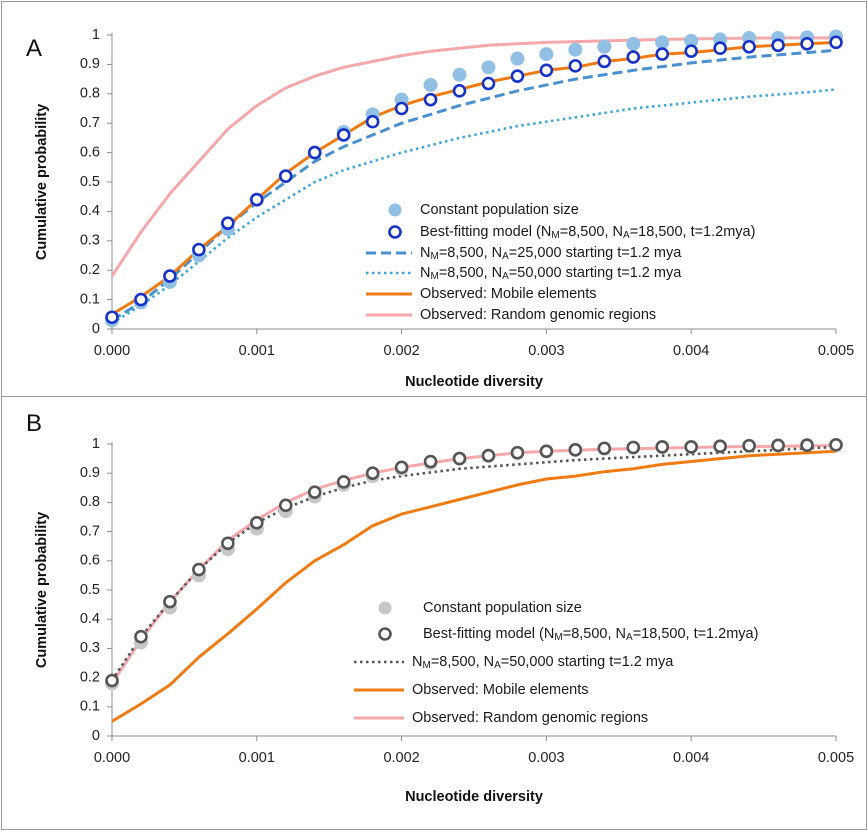 The image size is (868, 832). I want to click on legend-label: Observed: Mobile elements, so click(500, 690).